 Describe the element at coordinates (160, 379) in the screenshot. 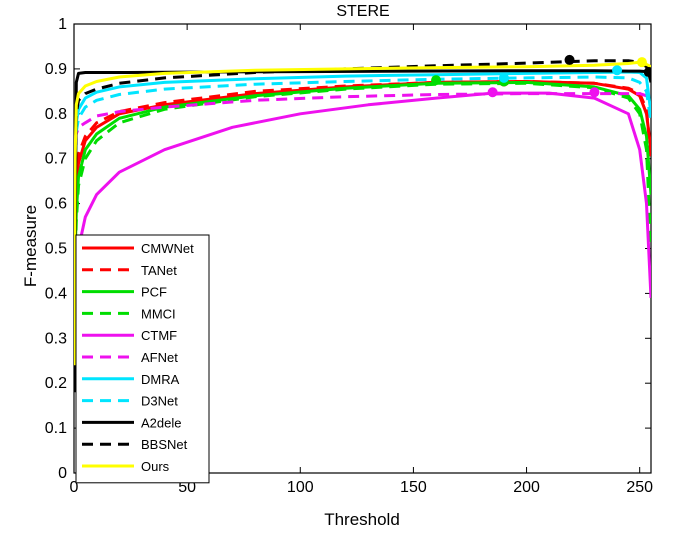

I see `legend-label-dmra: DMRA` at that location.